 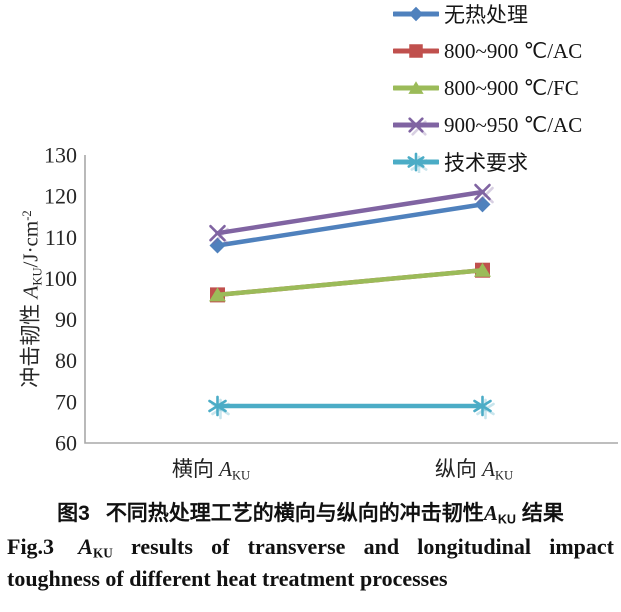 I want to click on caption-zh: 图3 不同热处理工艺的横向与纵向的冲击韧性AKU 结果, so click(x=310, y=512).